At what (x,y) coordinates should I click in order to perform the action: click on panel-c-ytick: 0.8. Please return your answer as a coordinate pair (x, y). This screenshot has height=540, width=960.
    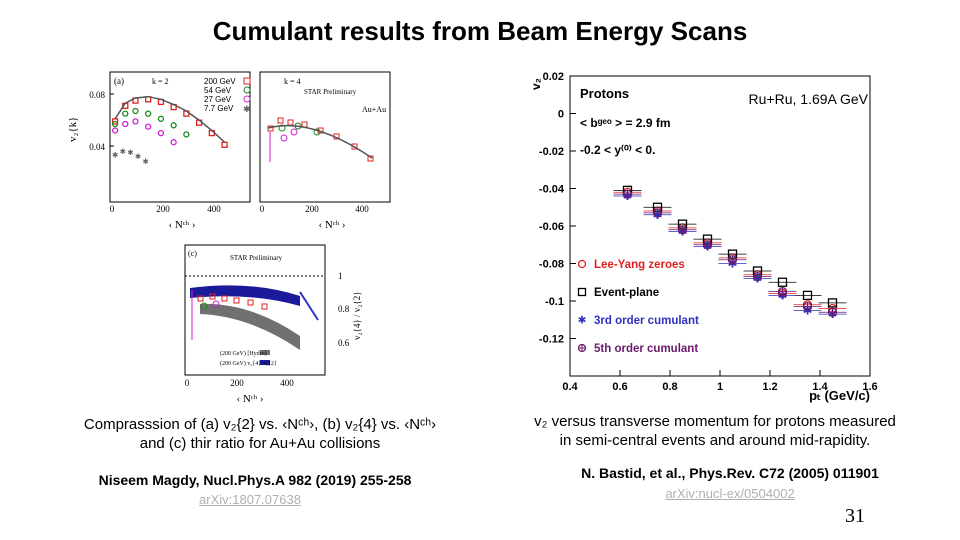
    Looking at the image, I should click on (344, 309).